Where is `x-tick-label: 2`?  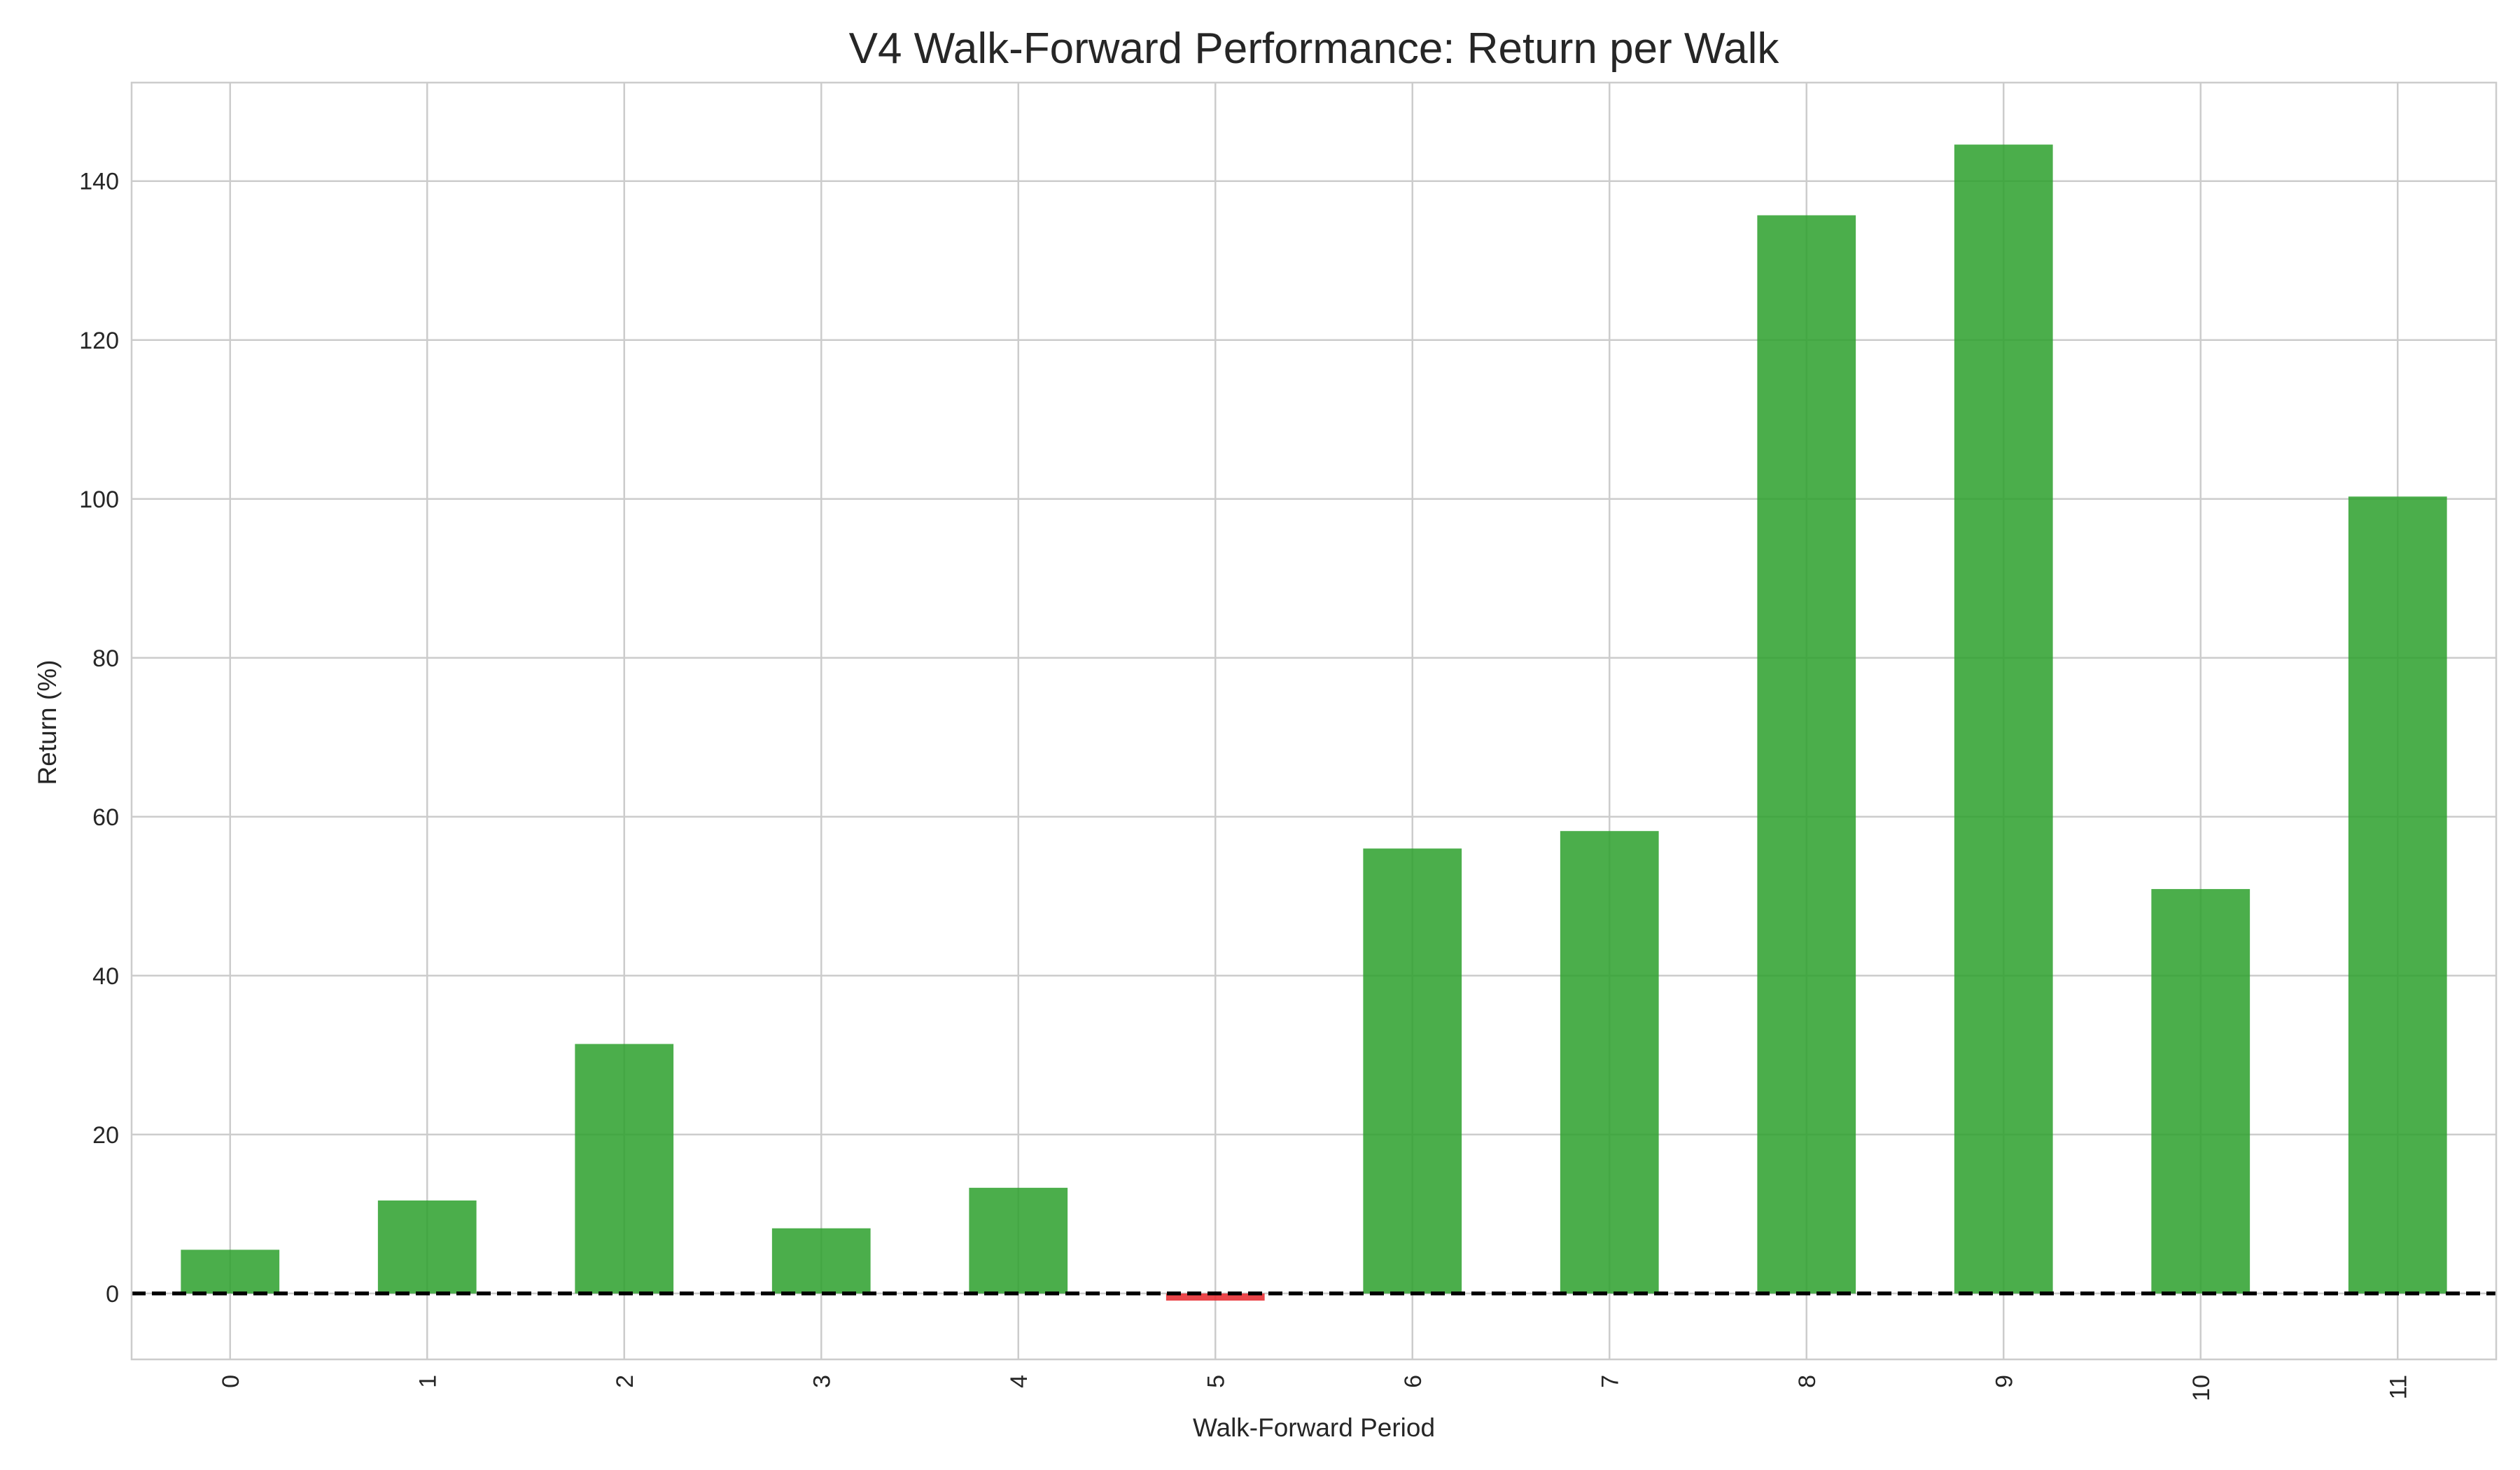 x-tick-label: 2 is located at coordinates (625, 1381).